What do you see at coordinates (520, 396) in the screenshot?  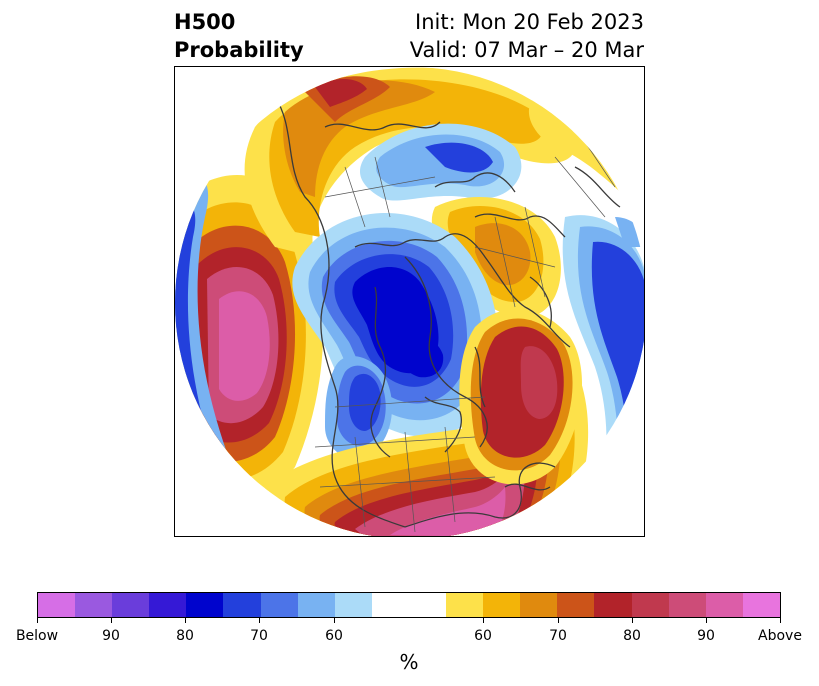 I see `atlantic-ridge-east` at bounding box center [520, 396].